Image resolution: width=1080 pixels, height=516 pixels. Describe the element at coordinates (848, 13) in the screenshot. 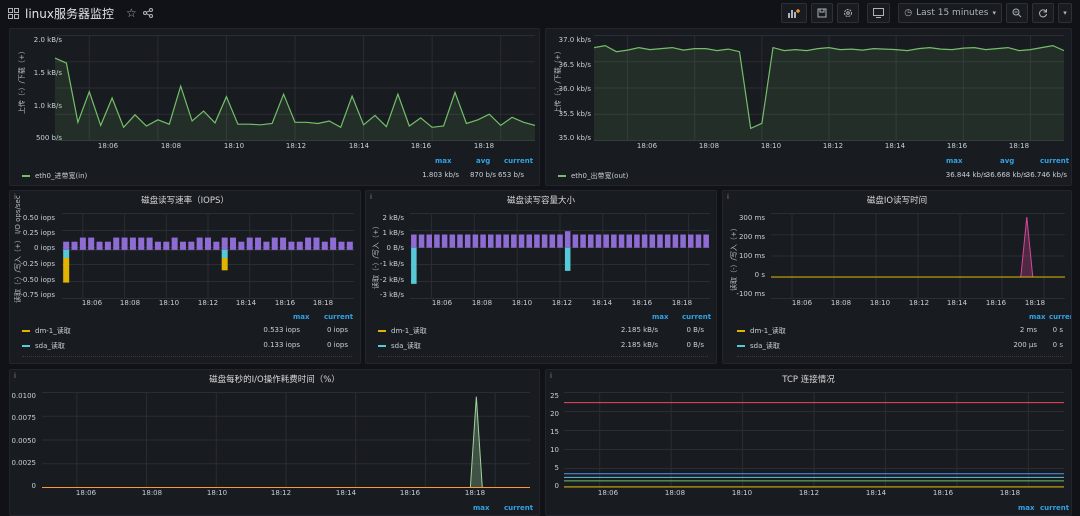

I see `settings-button` at that location.